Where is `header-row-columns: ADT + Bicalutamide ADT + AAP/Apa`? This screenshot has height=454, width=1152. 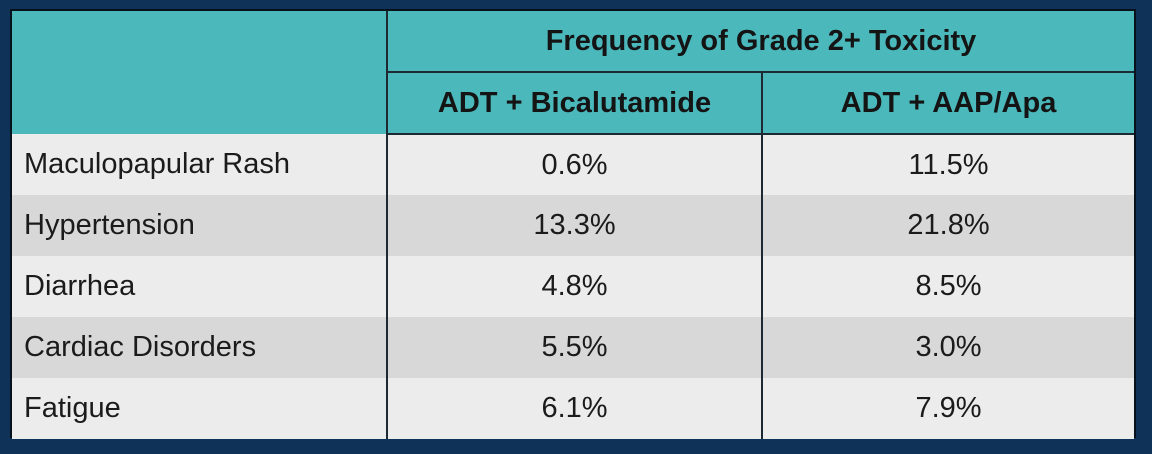
header-row-columns: ADT + Bicalutamide ADT + AAP/Apa is located at coordinates (573, 103).